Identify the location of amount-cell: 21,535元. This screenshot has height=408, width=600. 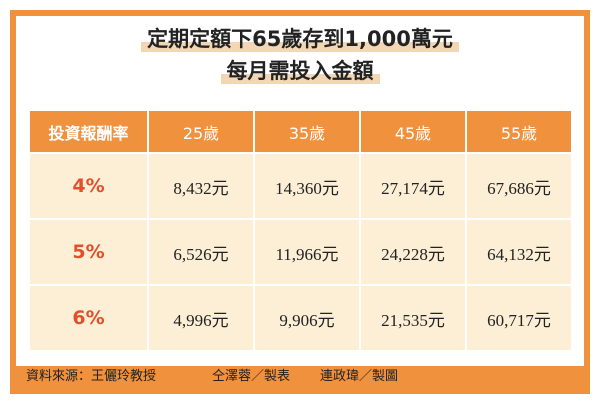
(413, 317).